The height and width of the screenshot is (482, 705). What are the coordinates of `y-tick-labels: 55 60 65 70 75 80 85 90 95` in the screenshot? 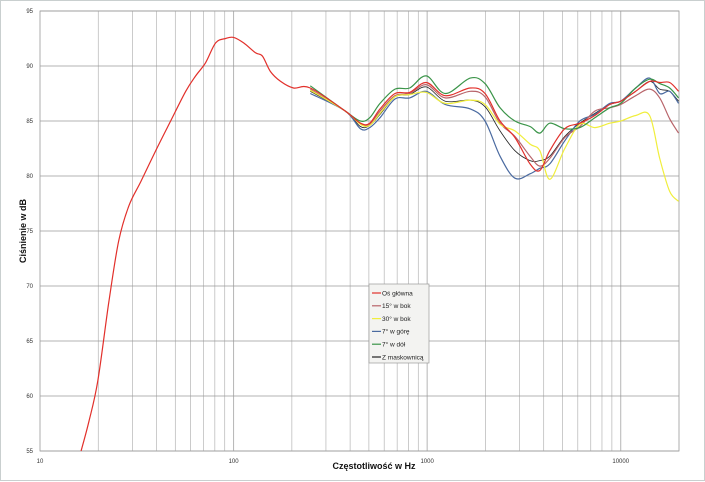 It's located at (29, 232).